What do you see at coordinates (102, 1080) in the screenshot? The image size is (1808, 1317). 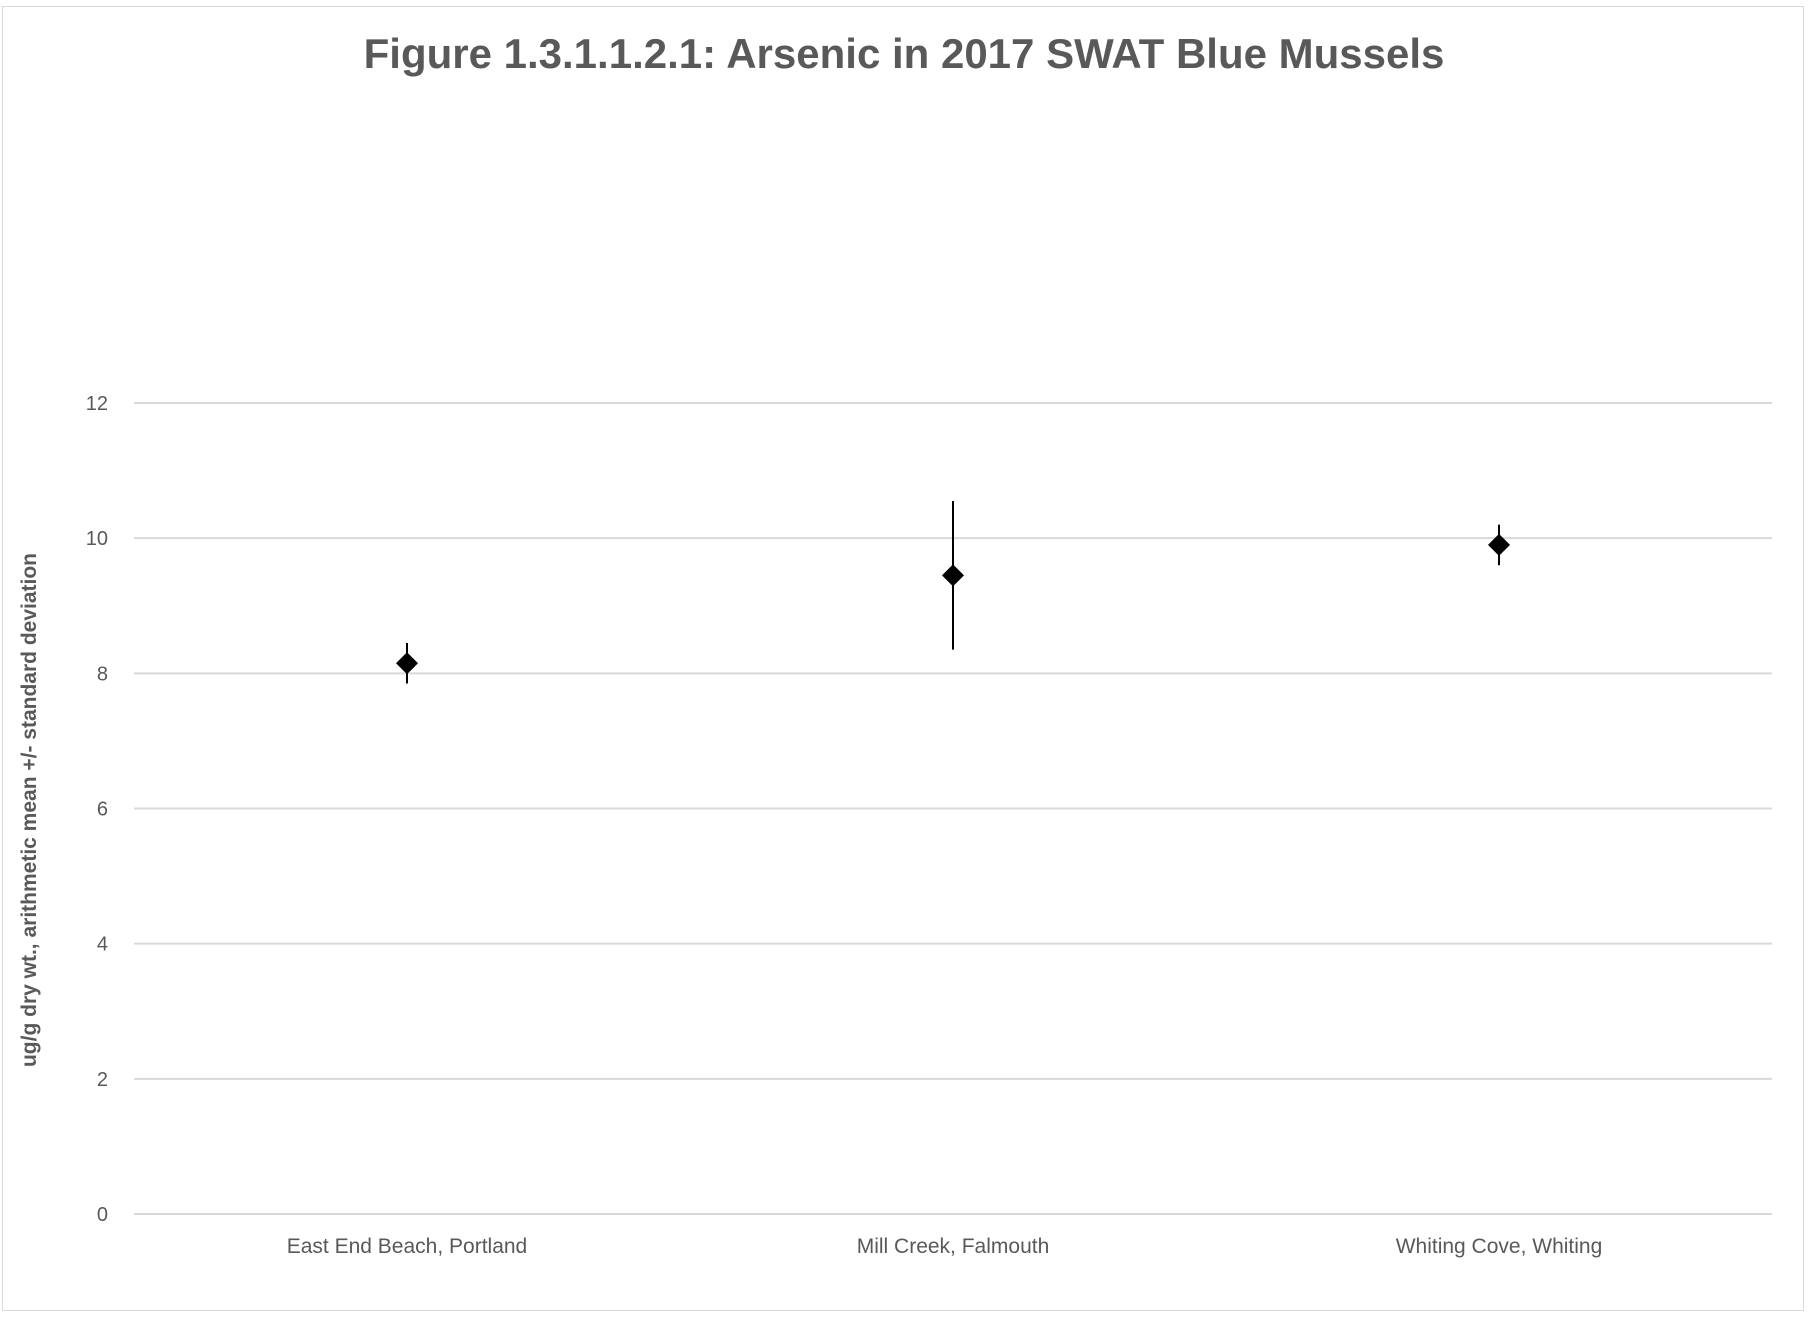 I see `y-tick-label: 2` at bounding box center [102, 1080].